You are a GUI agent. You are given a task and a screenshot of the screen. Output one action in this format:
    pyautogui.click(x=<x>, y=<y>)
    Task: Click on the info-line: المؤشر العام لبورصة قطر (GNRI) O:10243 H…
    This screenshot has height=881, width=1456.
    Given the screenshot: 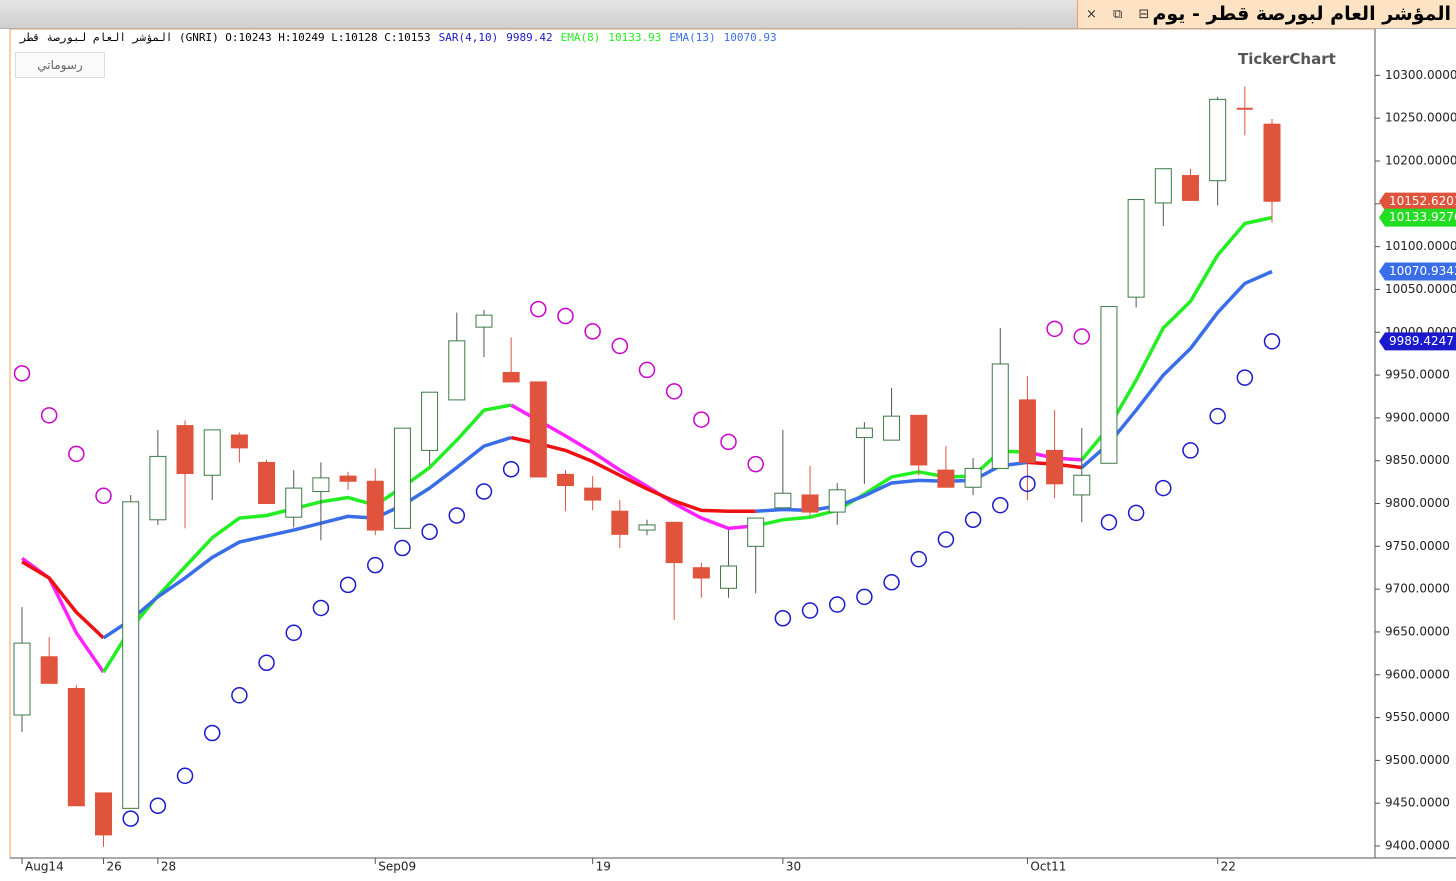 What is the action you would take?
    pyautogui.click(x=402, y=37)
    